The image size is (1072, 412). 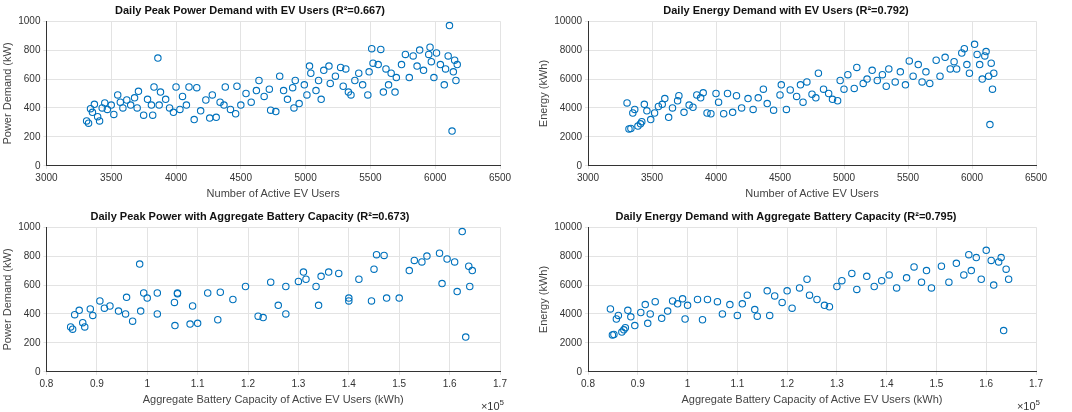 What do you see at coordinates (250, 215) in the screenshot?
I see `chart-title: Daily Peak Power with Aggregate Battery Capacity (R²=0.673)` at bounding box center [250, 215].